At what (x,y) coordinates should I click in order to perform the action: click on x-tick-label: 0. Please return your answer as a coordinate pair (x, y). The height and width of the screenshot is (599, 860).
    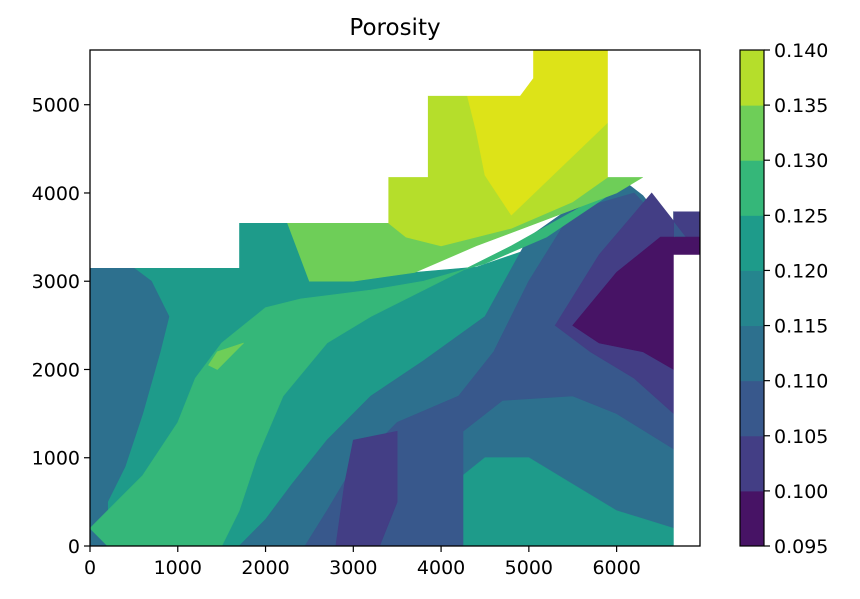
    Looking at the image, I should click on (90, 568).